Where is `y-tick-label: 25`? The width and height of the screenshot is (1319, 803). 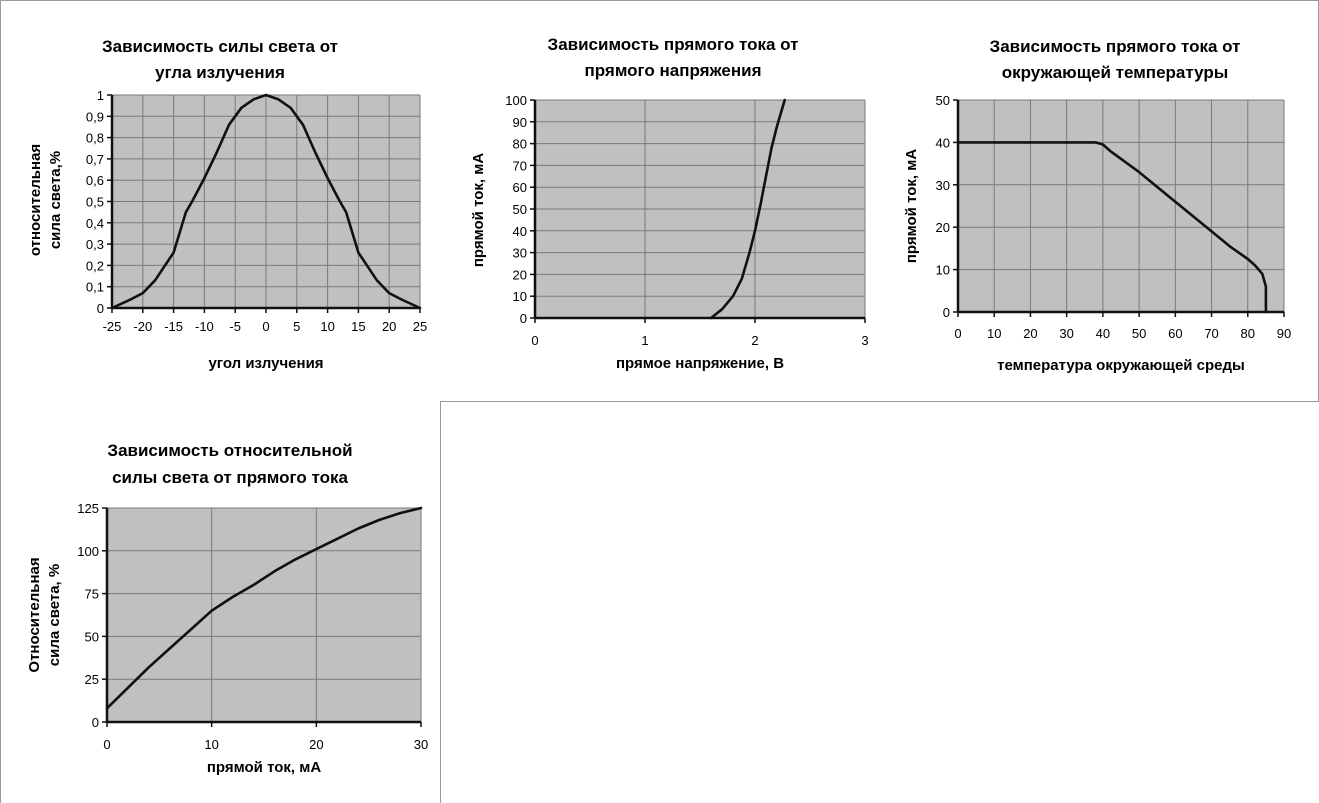 y-tick-label: 25 is located at coordinates (92, 679).